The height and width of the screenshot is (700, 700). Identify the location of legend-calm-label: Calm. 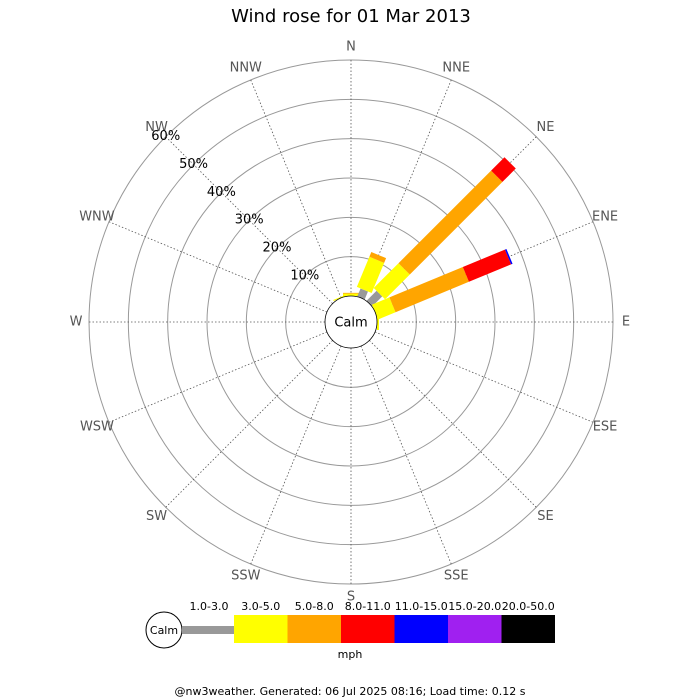
(164, 630).